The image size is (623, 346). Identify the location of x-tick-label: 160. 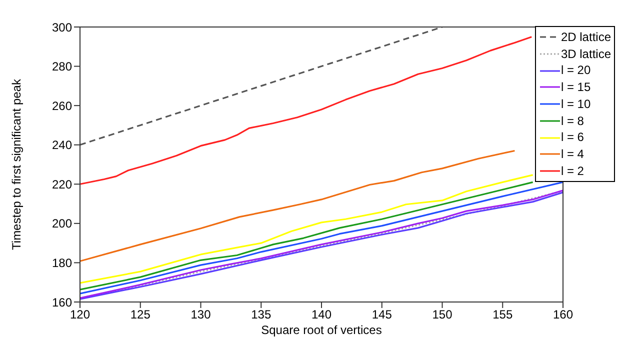
(563, 315).